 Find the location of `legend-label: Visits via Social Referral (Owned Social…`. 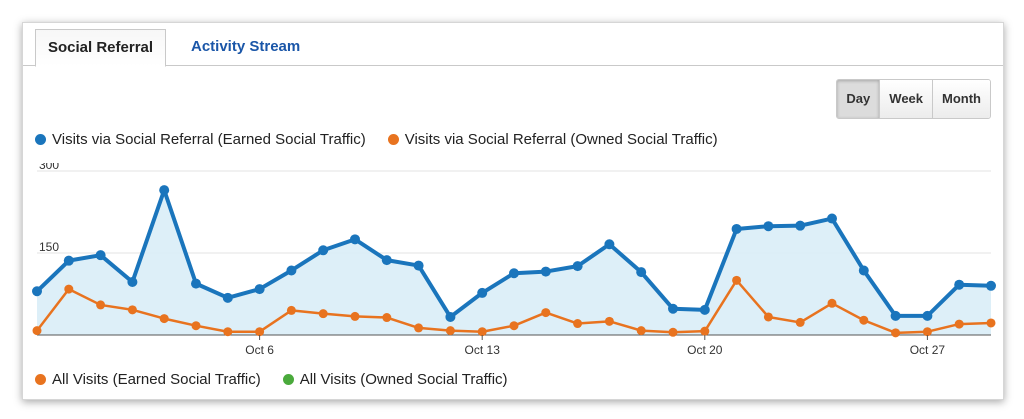

legend-label: Visits via Social Referral (Owned Social… is located at coordinates (561, 139).